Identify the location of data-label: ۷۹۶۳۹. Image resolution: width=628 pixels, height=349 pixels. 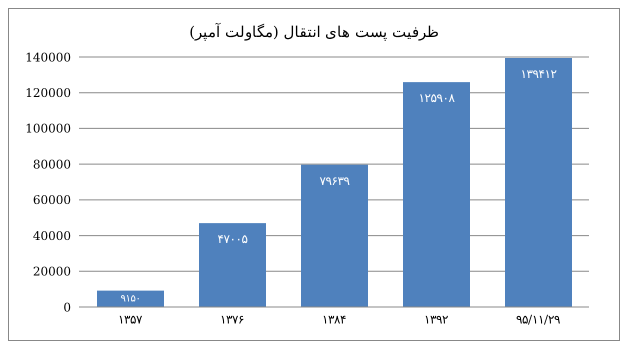
(335, 181).